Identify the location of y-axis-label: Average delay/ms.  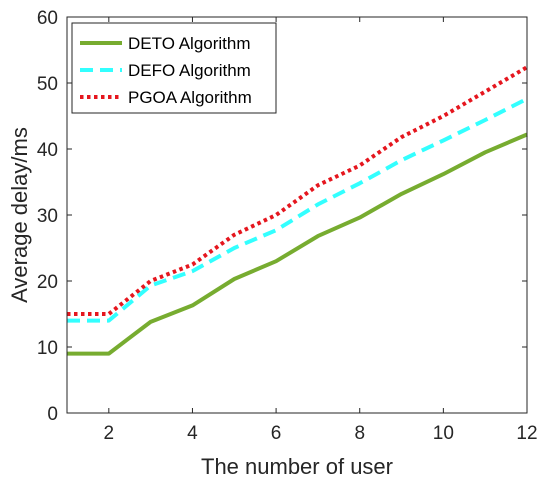
(19, 215).